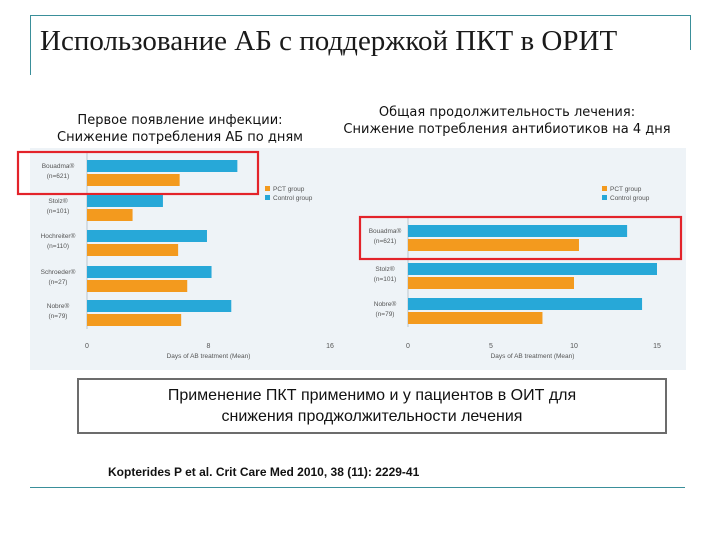 The width and height of the screenshot is (720, 540). What do you see at coordinates (384, 269) in the screenshot?
I see `right-category-label: Stolz®` at bounding box center [384, 269].